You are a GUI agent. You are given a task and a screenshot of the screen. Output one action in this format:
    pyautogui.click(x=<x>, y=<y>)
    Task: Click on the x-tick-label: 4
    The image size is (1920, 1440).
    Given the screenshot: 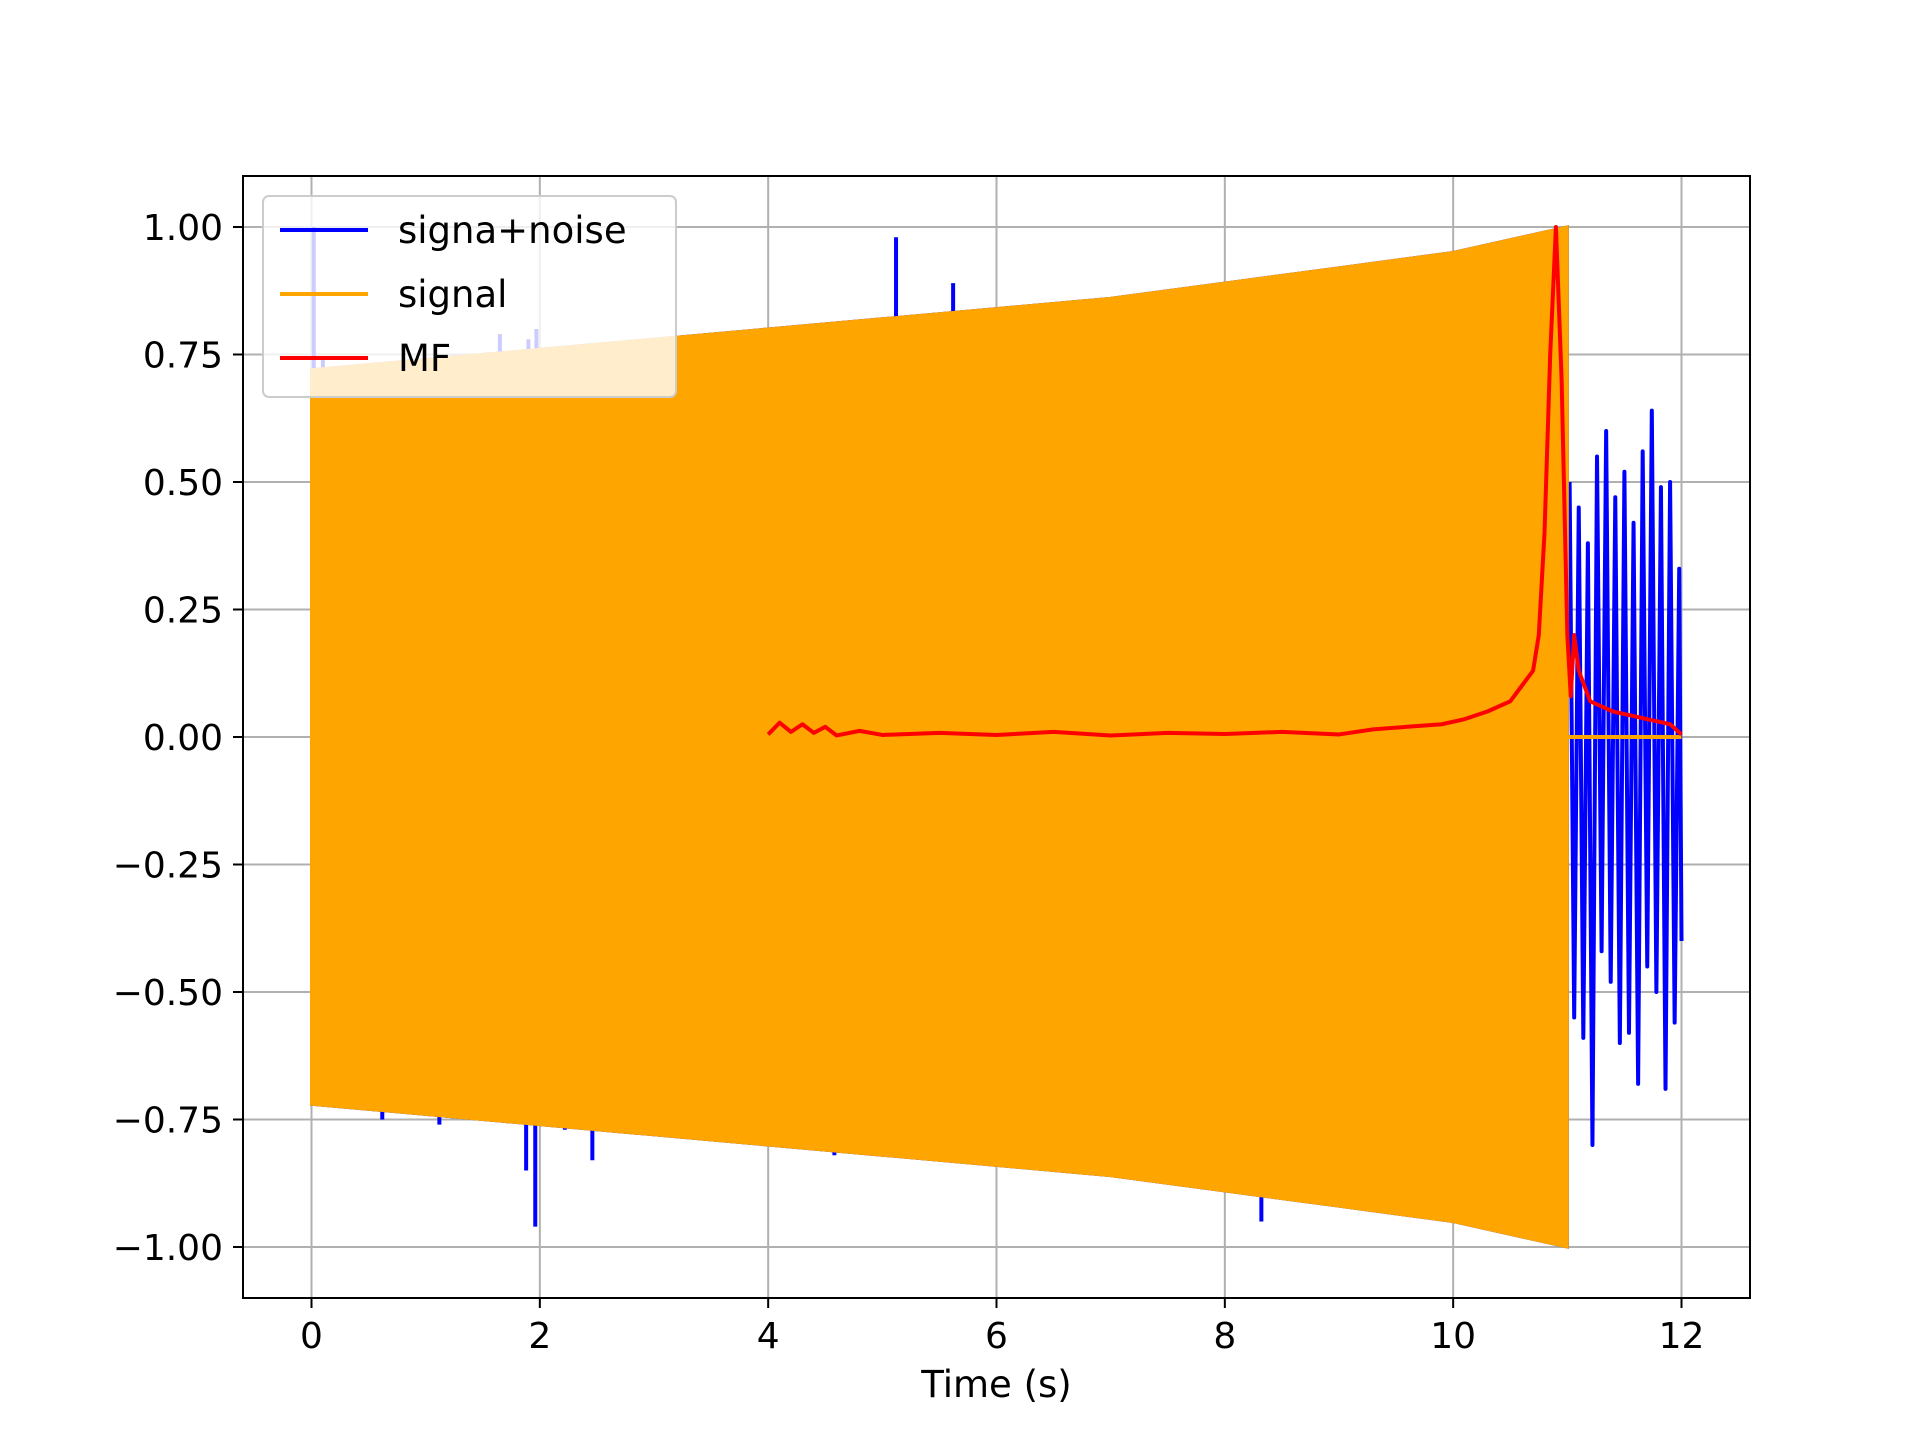 What is the action you would take?
    pyautogui.click(x=768, y=1336)
    